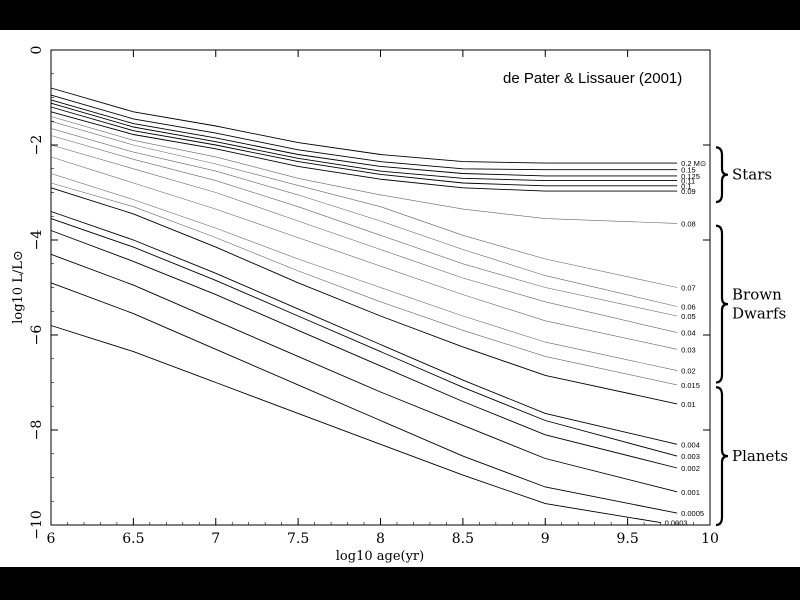 Image resolution: width=800 pixels, height=600 pixels. What do you see at coordinates (133, 539) in the screenshot?
I see `x-tick-label: 6.5` at bounding box center [133, 539].